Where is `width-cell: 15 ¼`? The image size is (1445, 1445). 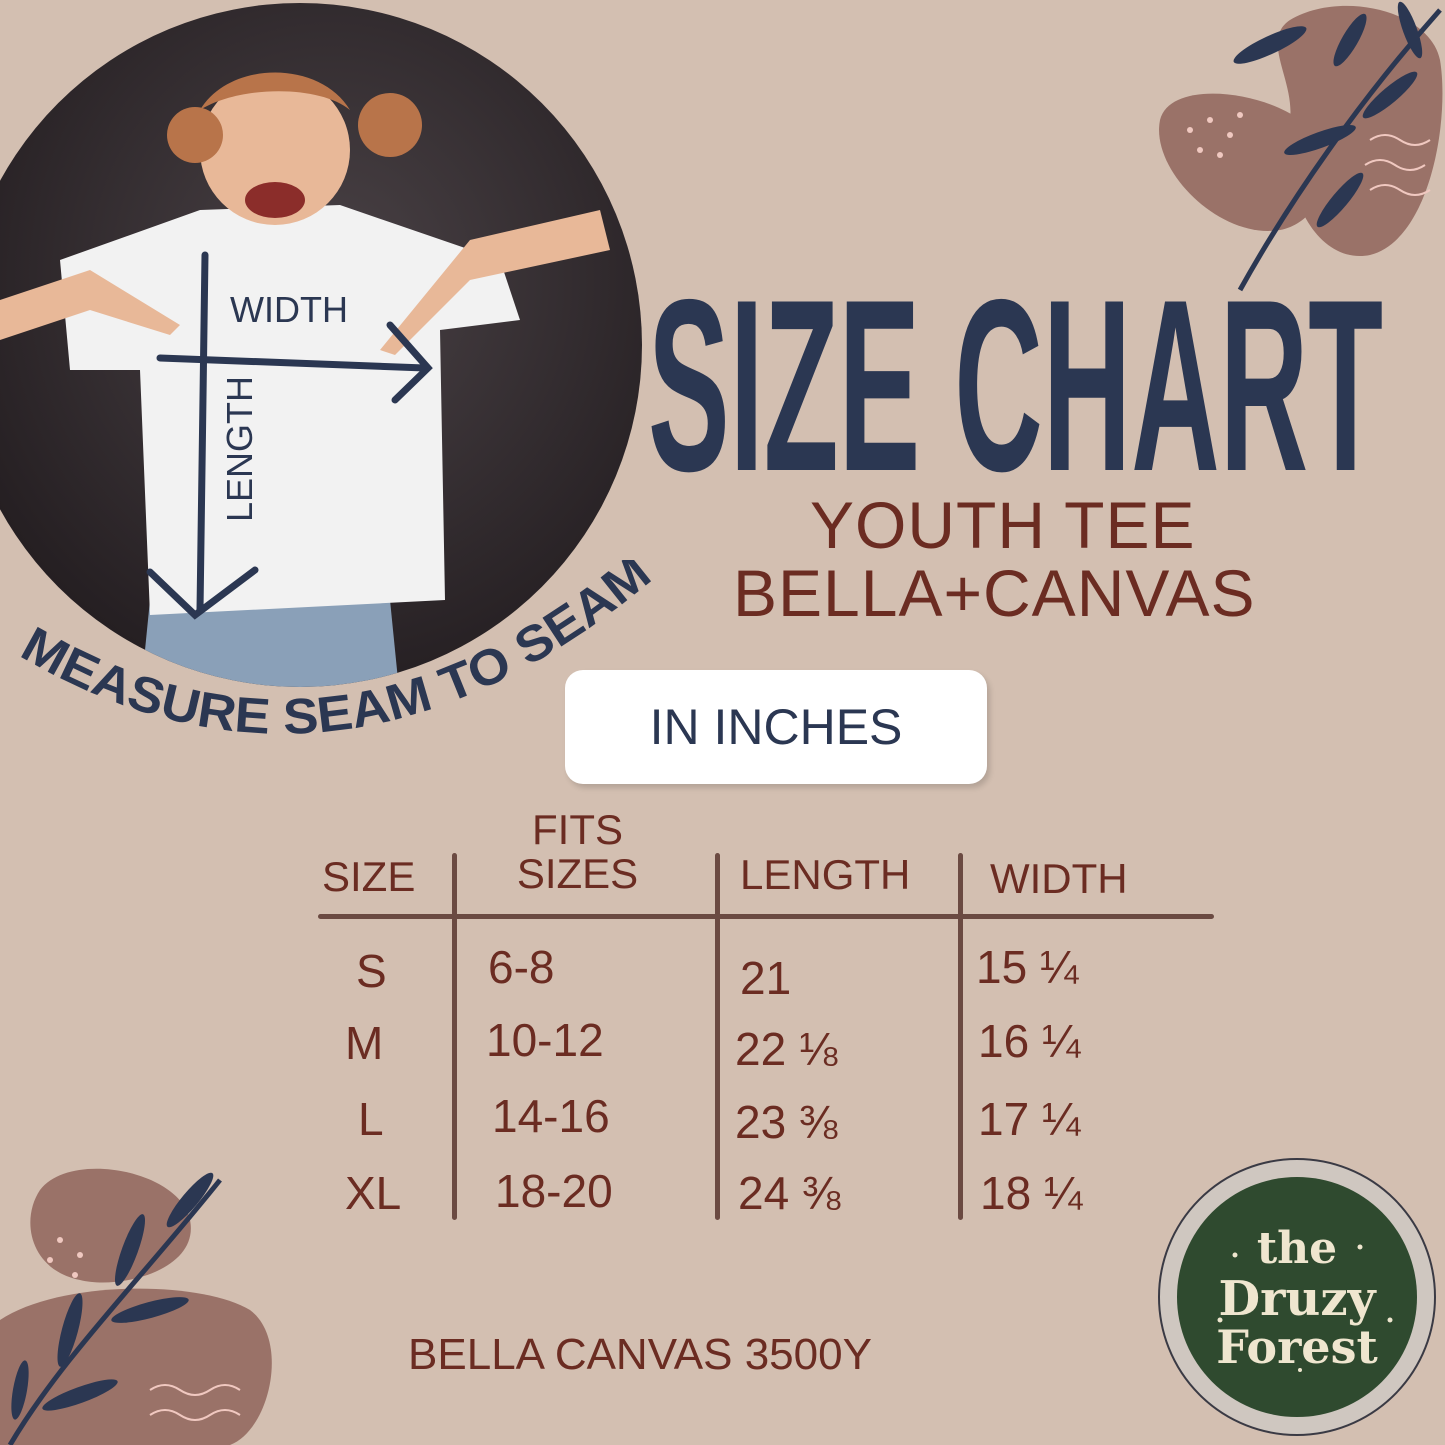 width-cell: 15 ¼ is located at coordinates (1027, 967).